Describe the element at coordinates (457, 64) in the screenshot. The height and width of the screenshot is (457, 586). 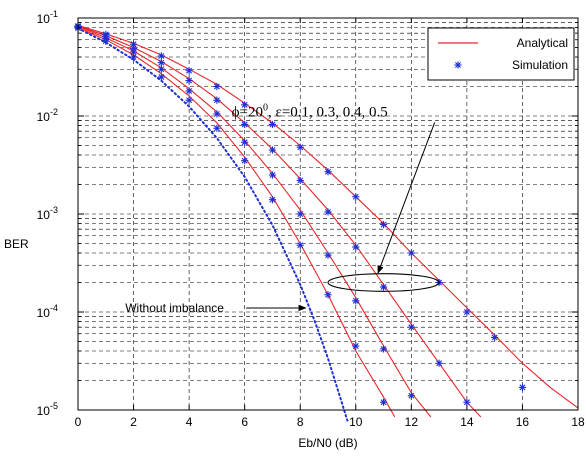
I see `legend-marker-swatch` at that location.